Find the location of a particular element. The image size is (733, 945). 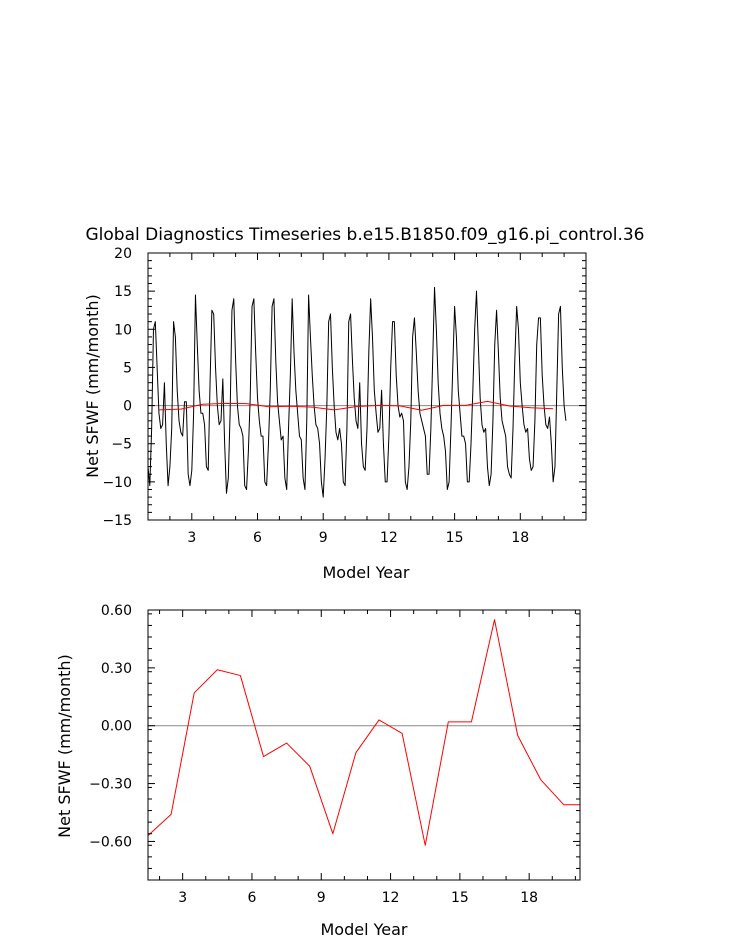

y-tick-labels: −0.60 −0.30 0.00 0.30 0.60 is located at coordinates (110, 726).